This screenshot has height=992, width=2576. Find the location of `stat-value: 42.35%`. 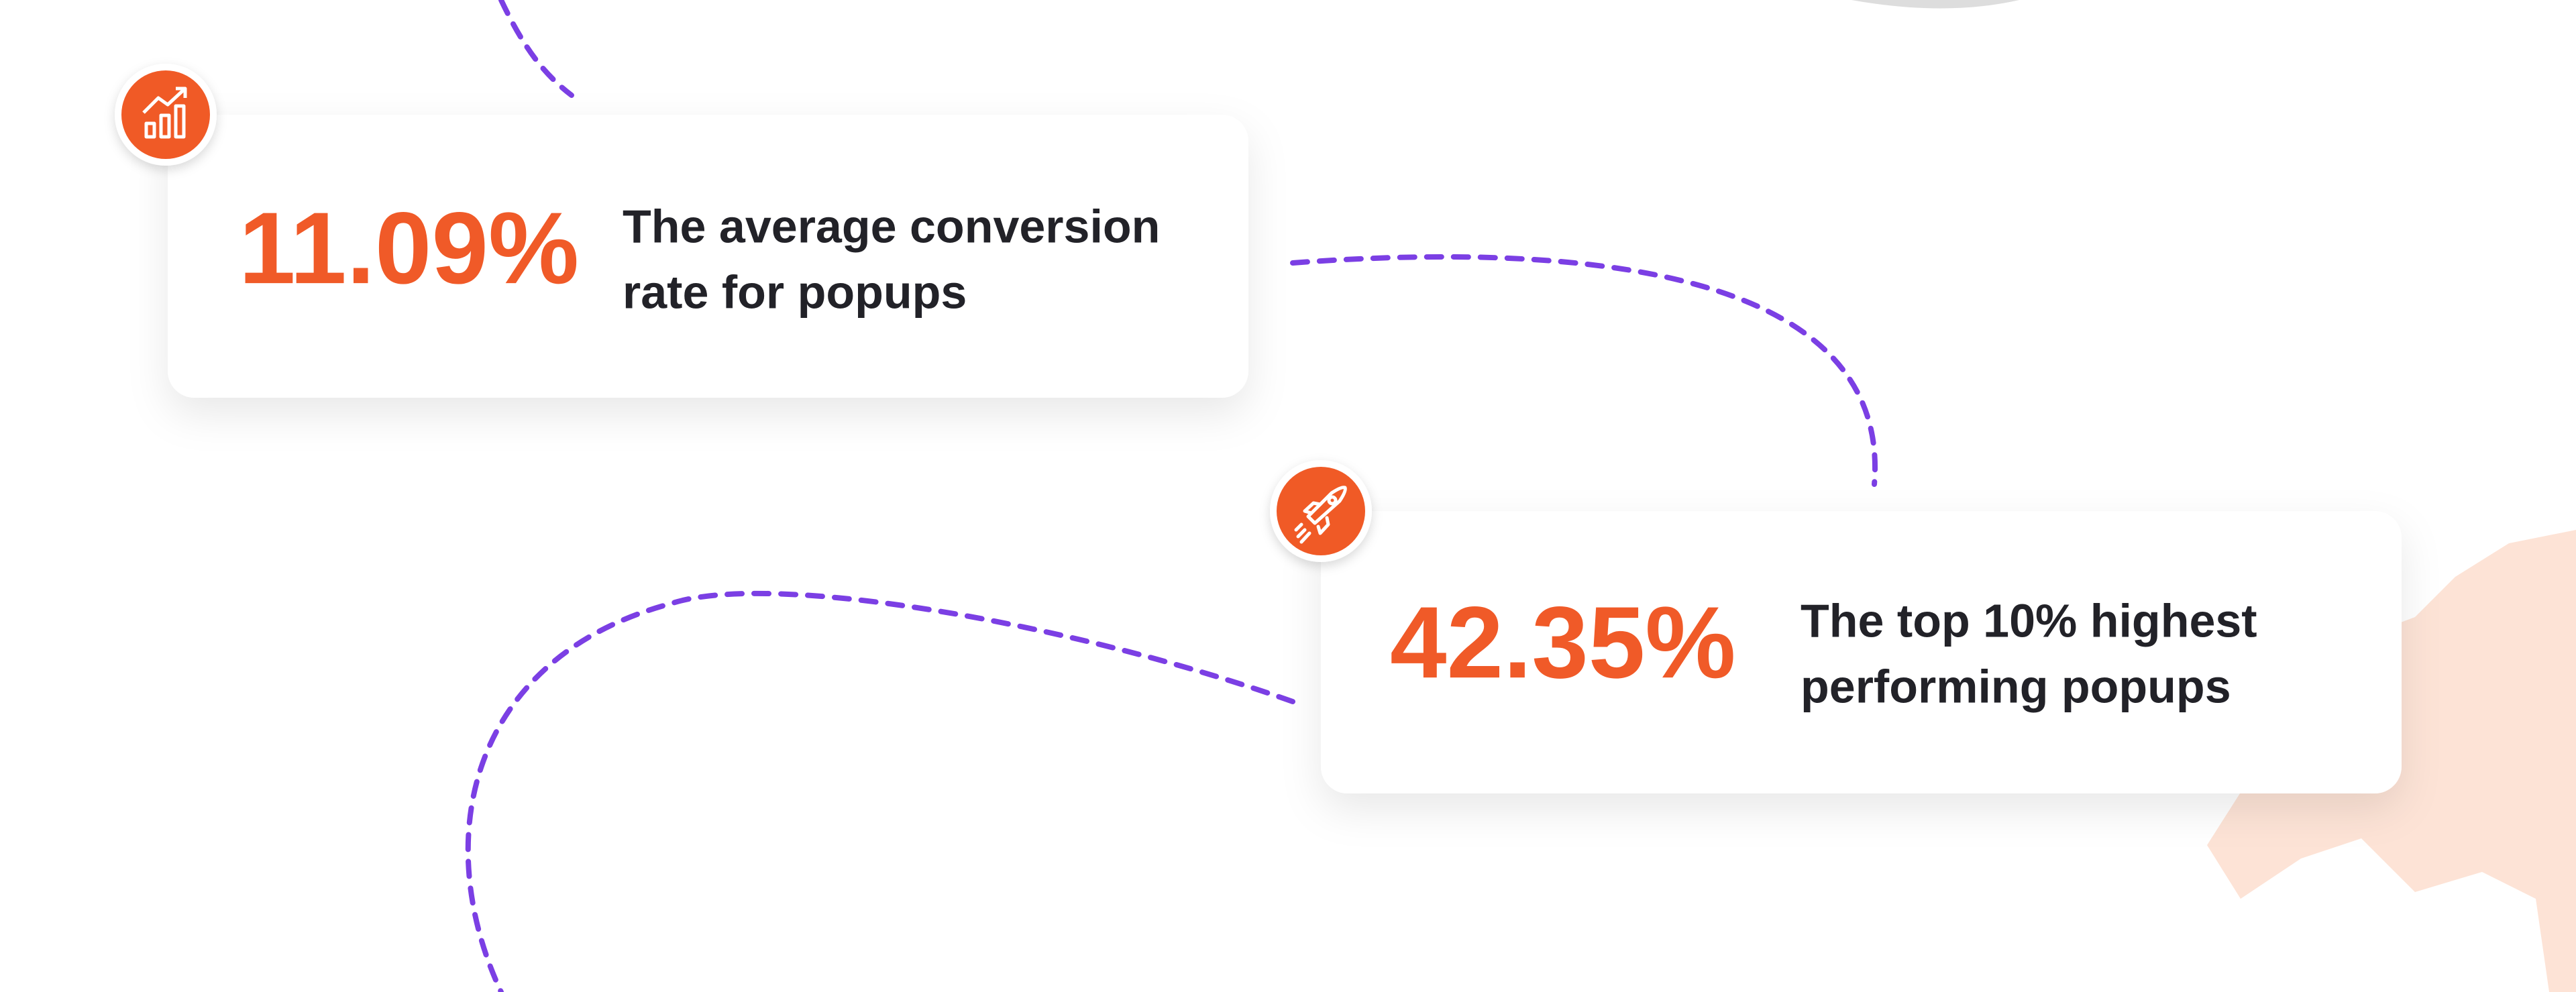

stat-value: 42.35% is located at coordinates (1563, 643).